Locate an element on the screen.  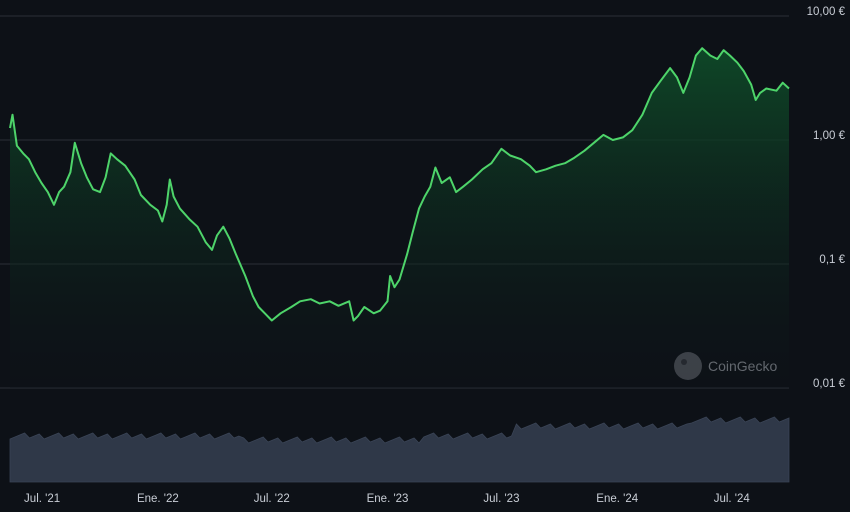
coingecko-logo-icon is located at coordinates (688, 366).